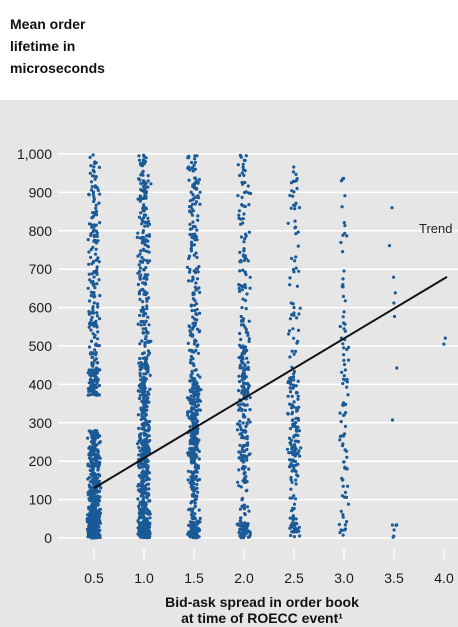 The width and height of the screenshot is (458, 627). I want to click on x-tick-label: 0.5, so click(94, 578).